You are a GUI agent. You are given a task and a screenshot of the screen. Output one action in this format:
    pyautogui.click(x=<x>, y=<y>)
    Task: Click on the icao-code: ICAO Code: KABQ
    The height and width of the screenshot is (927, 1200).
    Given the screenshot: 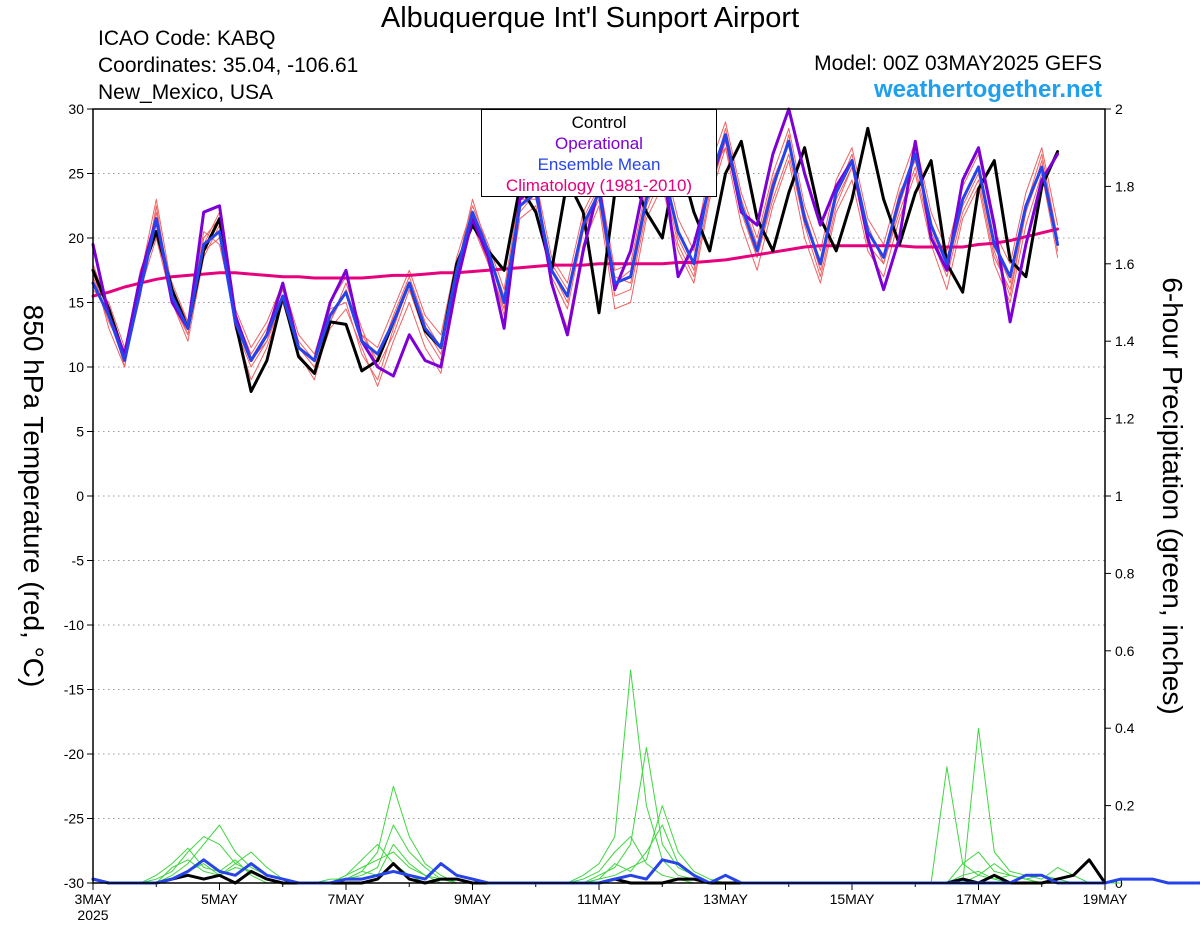 What is the action you would take?
    pyautogui.click(x=187, y=38)
    